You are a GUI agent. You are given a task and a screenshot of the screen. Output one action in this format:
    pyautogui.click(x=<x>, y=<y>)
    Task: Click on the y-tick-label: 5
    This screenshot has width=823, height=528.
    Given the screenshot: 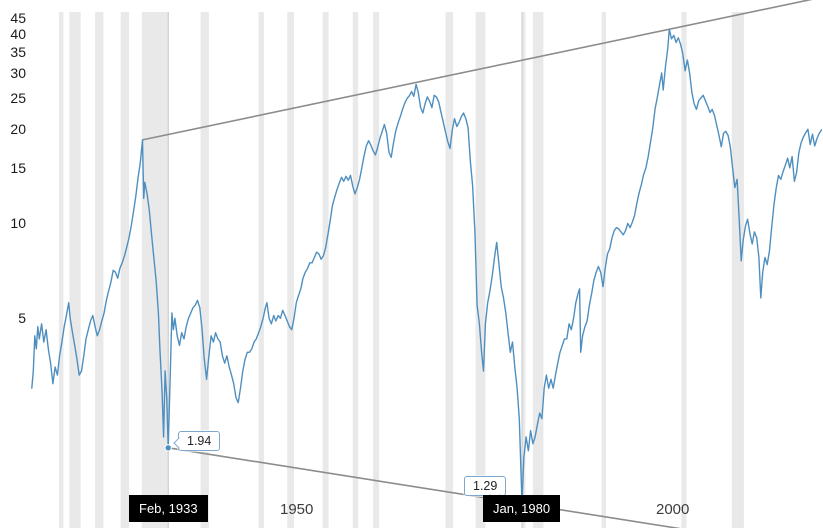 What is the action you would take?
    pyautogui.click(x=22, y=318)
    